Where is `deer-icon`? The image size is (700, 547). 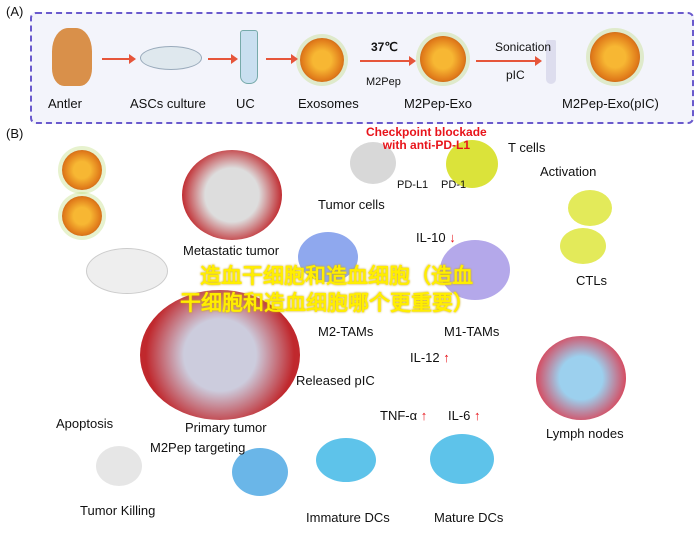
deer-icon is located at coordinates (72, 57).